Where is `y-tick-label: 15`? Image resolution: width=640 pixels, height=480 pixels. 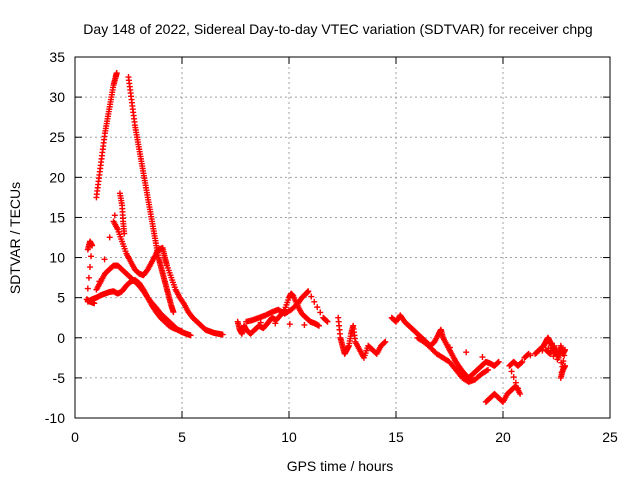 y-tick-label: 15 is located at coordinates (57, 217).